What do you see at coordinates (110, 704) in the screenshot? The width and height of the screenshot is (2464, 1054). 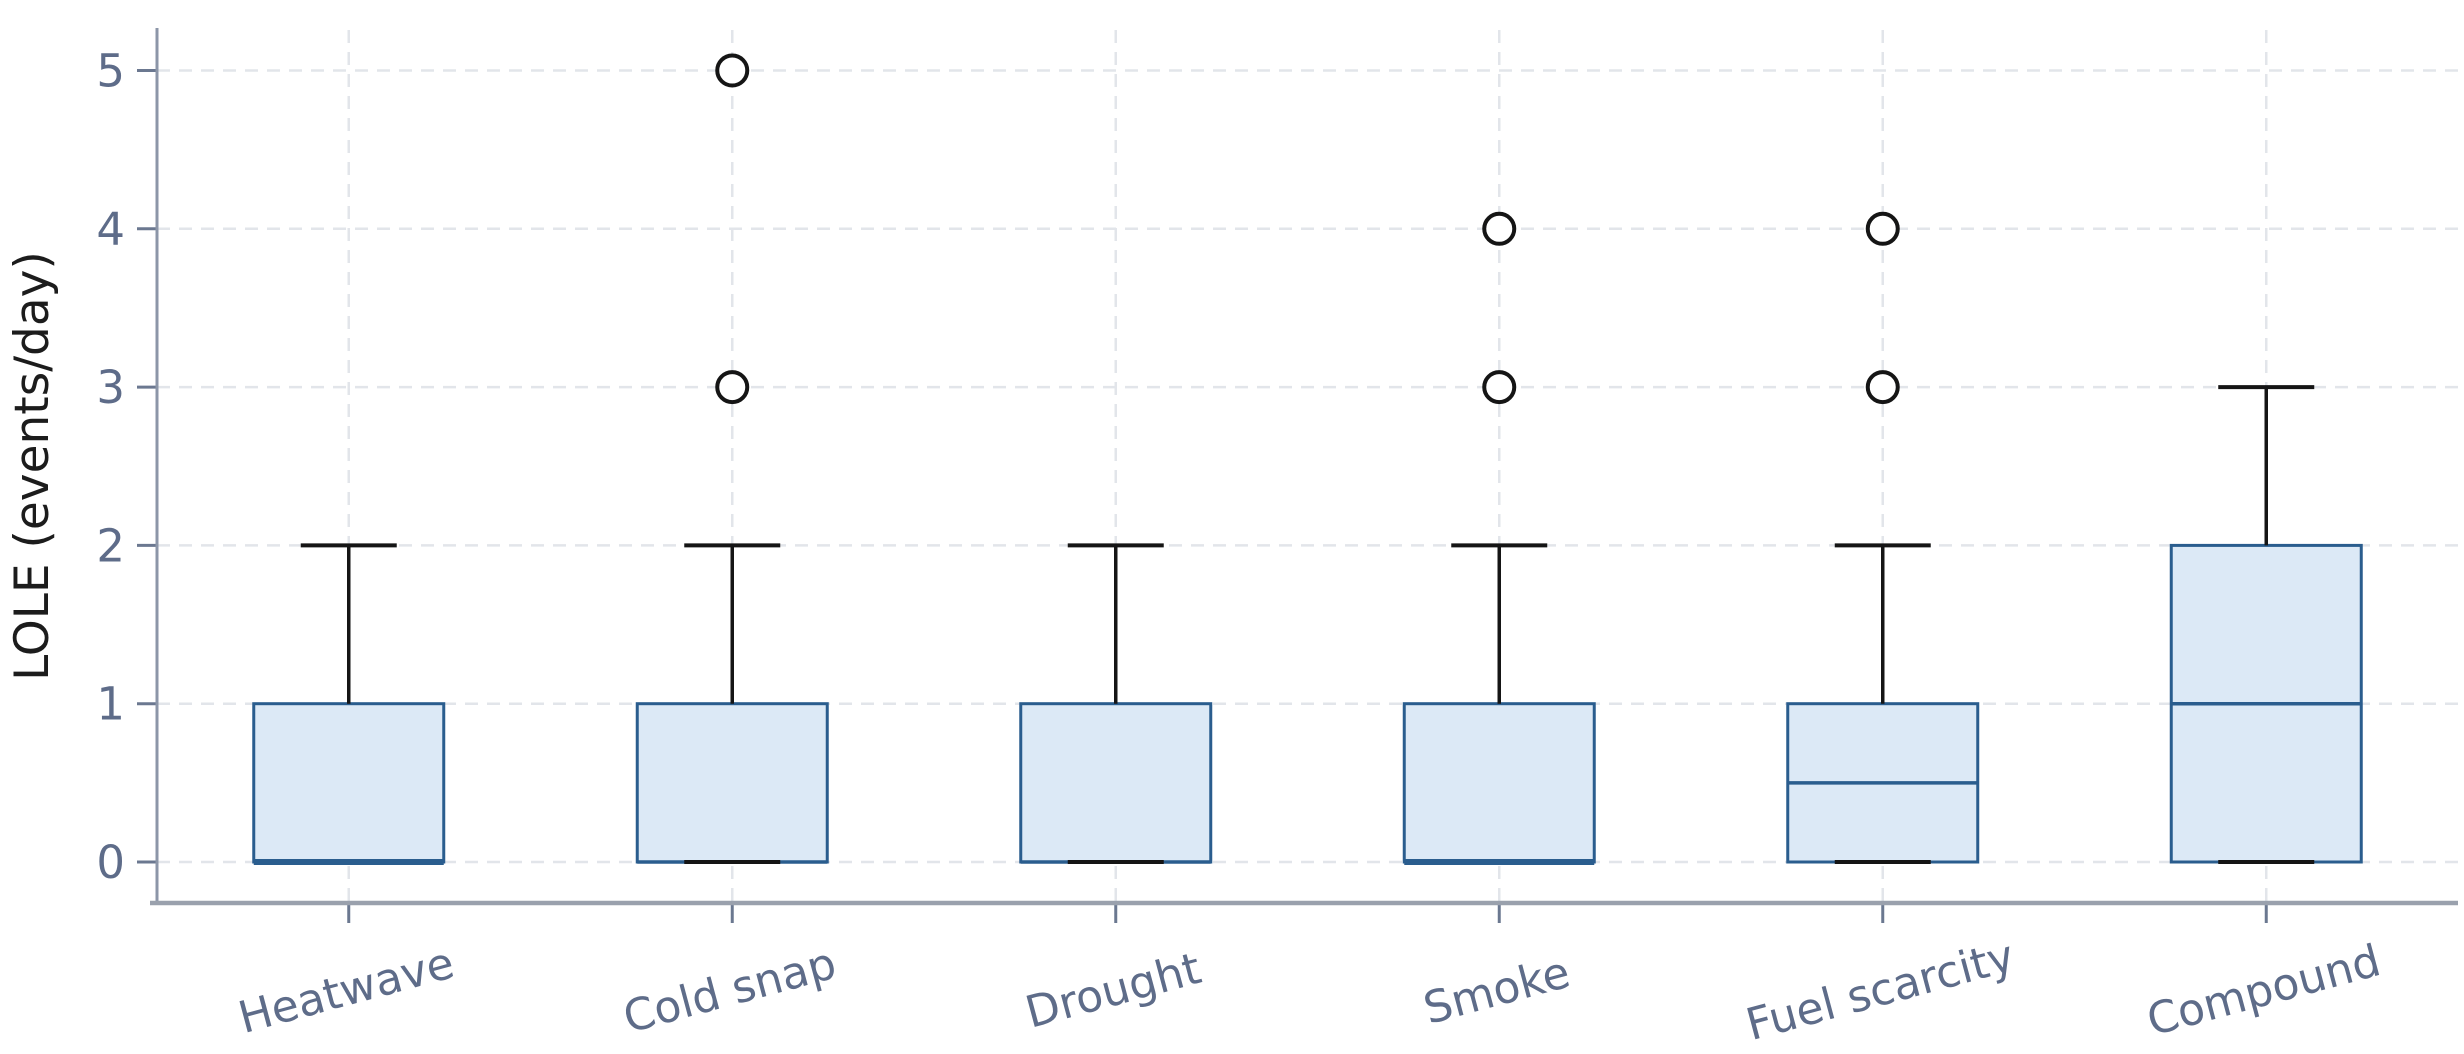 I see `y-tick-label-1: 1` at bounding box center [110, 704].